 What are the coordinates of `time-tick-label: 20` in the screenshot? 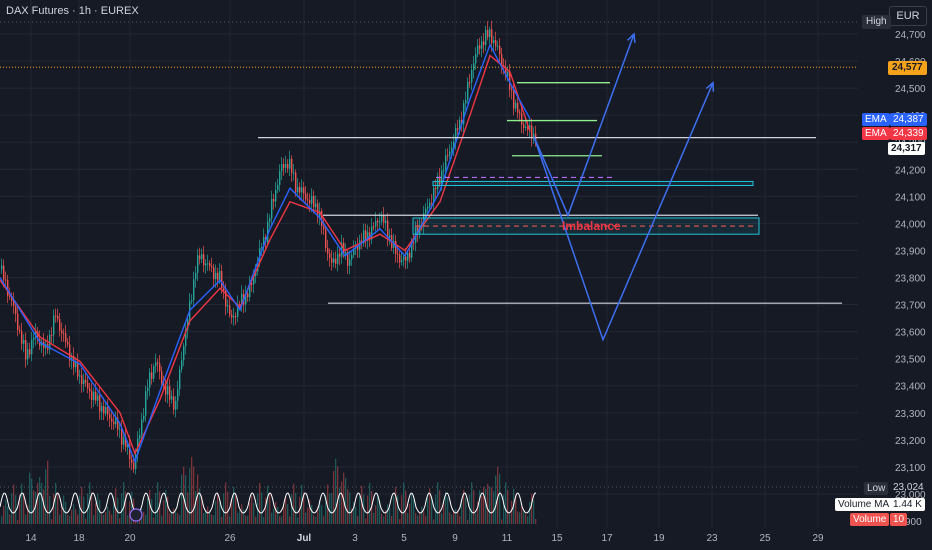 It's located at (130, 538).